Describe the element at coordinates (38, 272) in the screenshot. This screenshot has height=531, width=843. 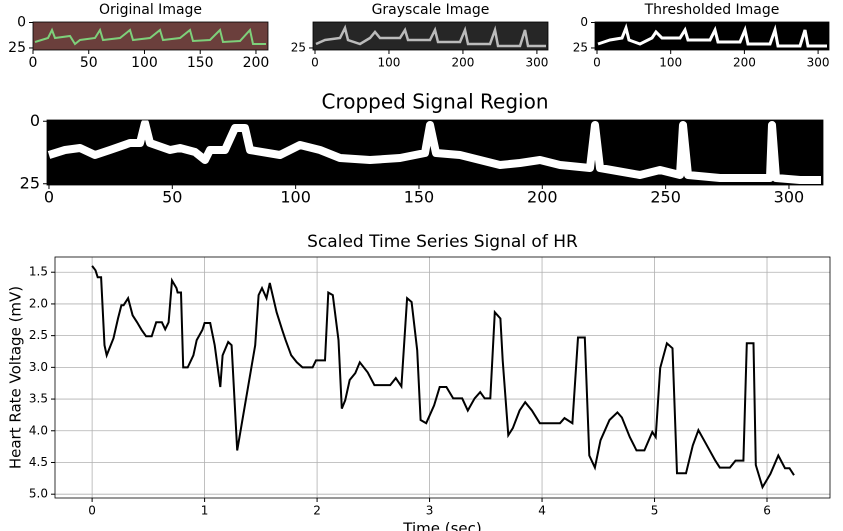
I see `y-tick-label: 1.5` at that location.